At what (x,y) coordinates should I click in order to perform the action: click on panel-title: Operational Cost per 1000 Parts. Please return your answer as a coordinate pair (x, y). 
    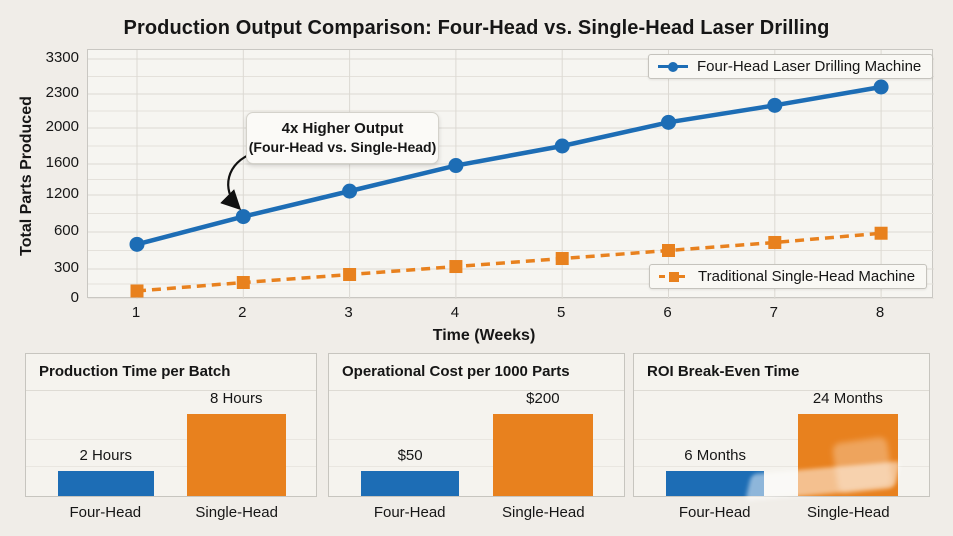
    Looking at the image, I should click on (456, 371).